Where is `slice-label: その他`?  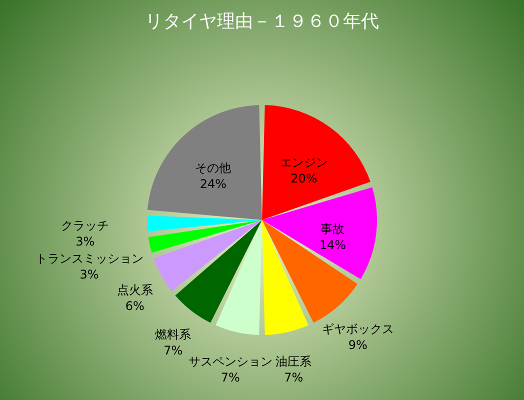
slice-label: その他 is located at coordinates (213, 168).